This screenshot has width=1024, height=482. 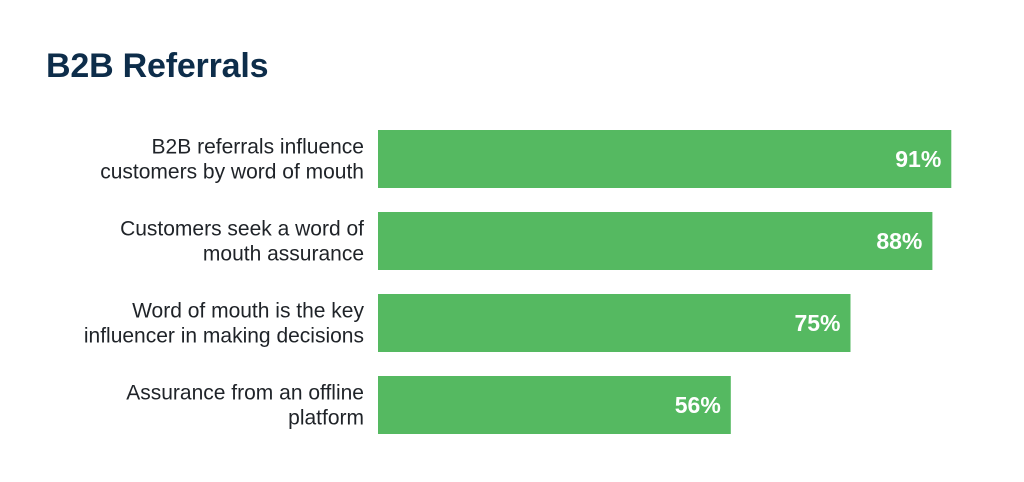 What do you see at coordinates (242, 229) in the screenshot?
I see `category-label-2-line-1: Customers seek a word of` at bounding box center [242, 229].